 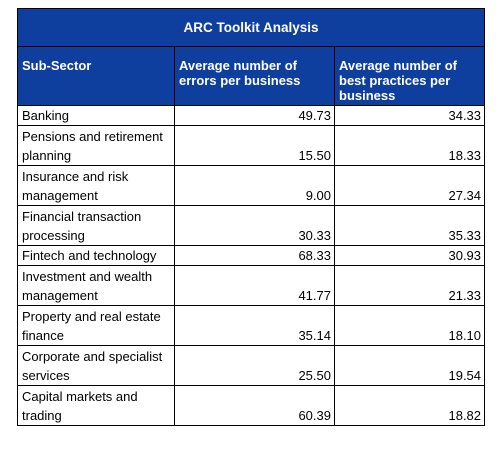 I want to click on errors-cell: 41.77, so click(x=254, y=285).